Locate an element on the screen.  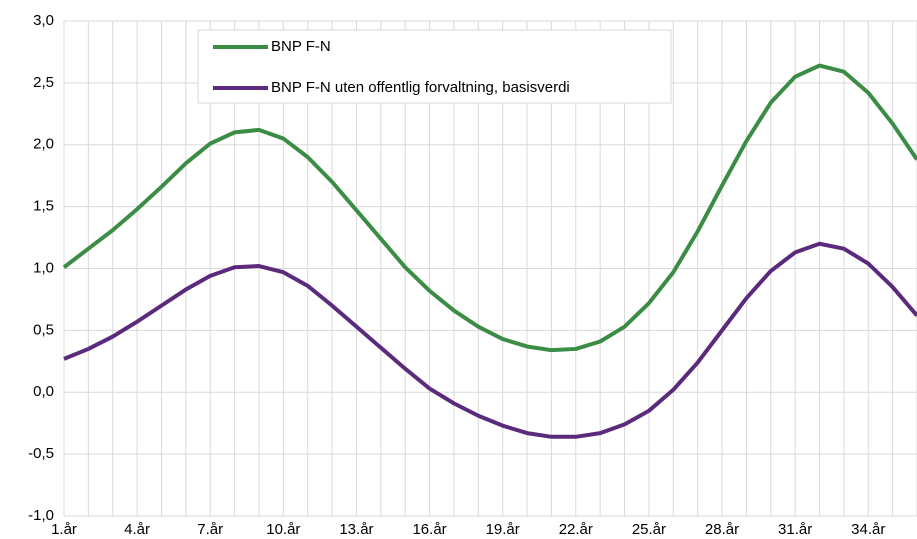
x-tick-label: 1.år is located at coordinates (64, 529).